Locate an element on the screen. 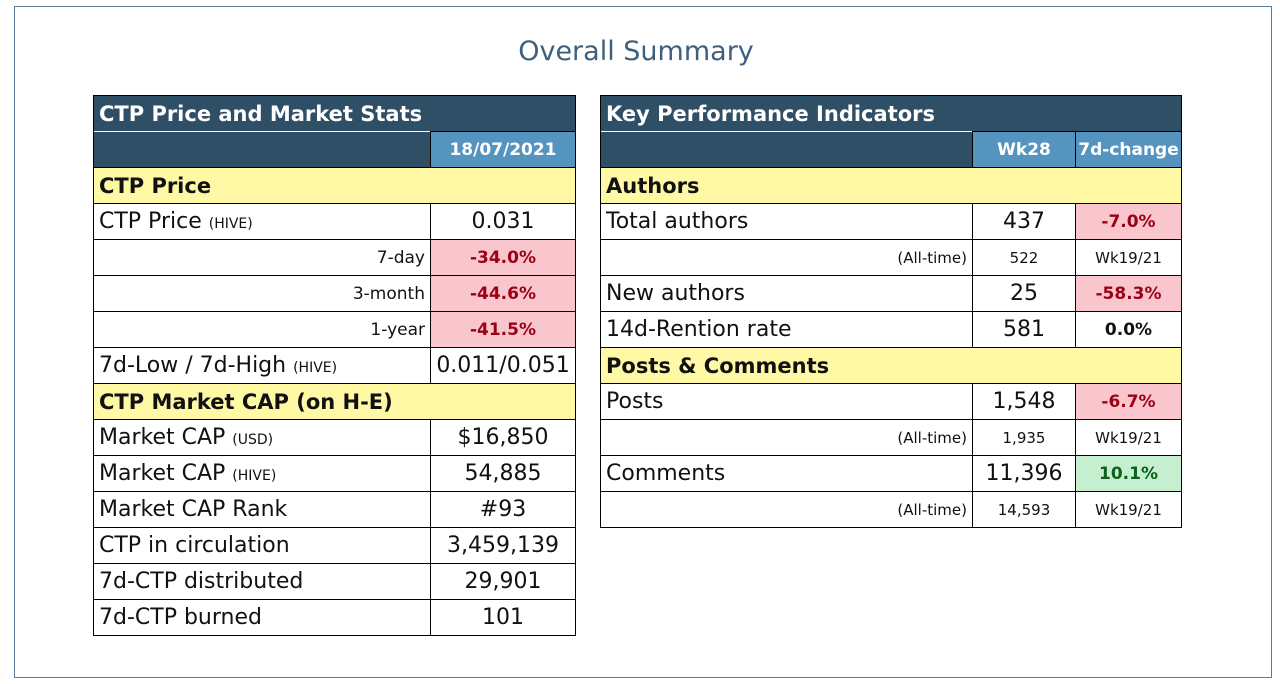 The width and height of the screenshot is (1280, 684). table-title: CTP Price and Market Stats is located at coordinates (334, 113).